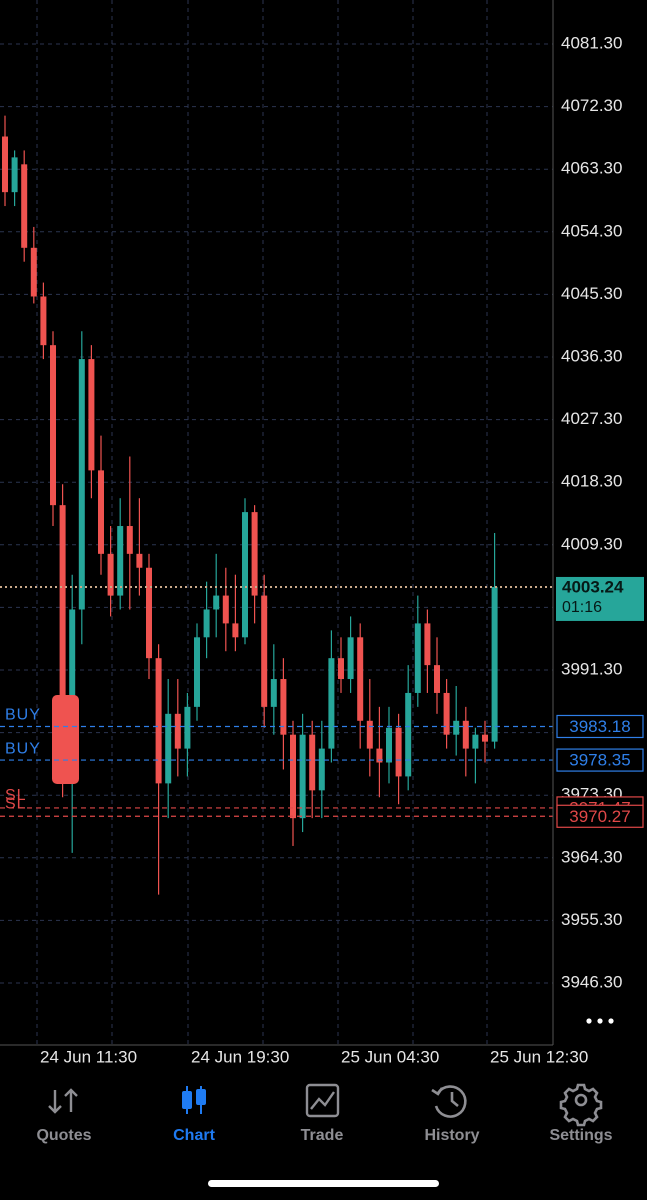 The width and height of the screenshot is (647, 1200). I want to click on y-tick-label: 4036.30, so click(591, 355).